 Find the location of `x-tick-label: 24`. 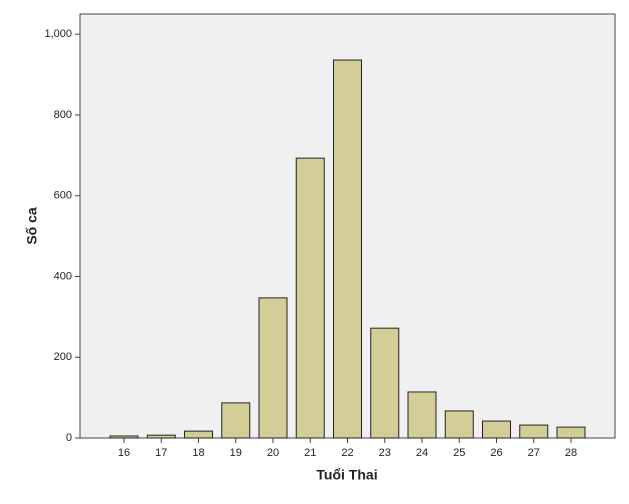

x-tick-label: 24 is located at coordinates (422, 453).